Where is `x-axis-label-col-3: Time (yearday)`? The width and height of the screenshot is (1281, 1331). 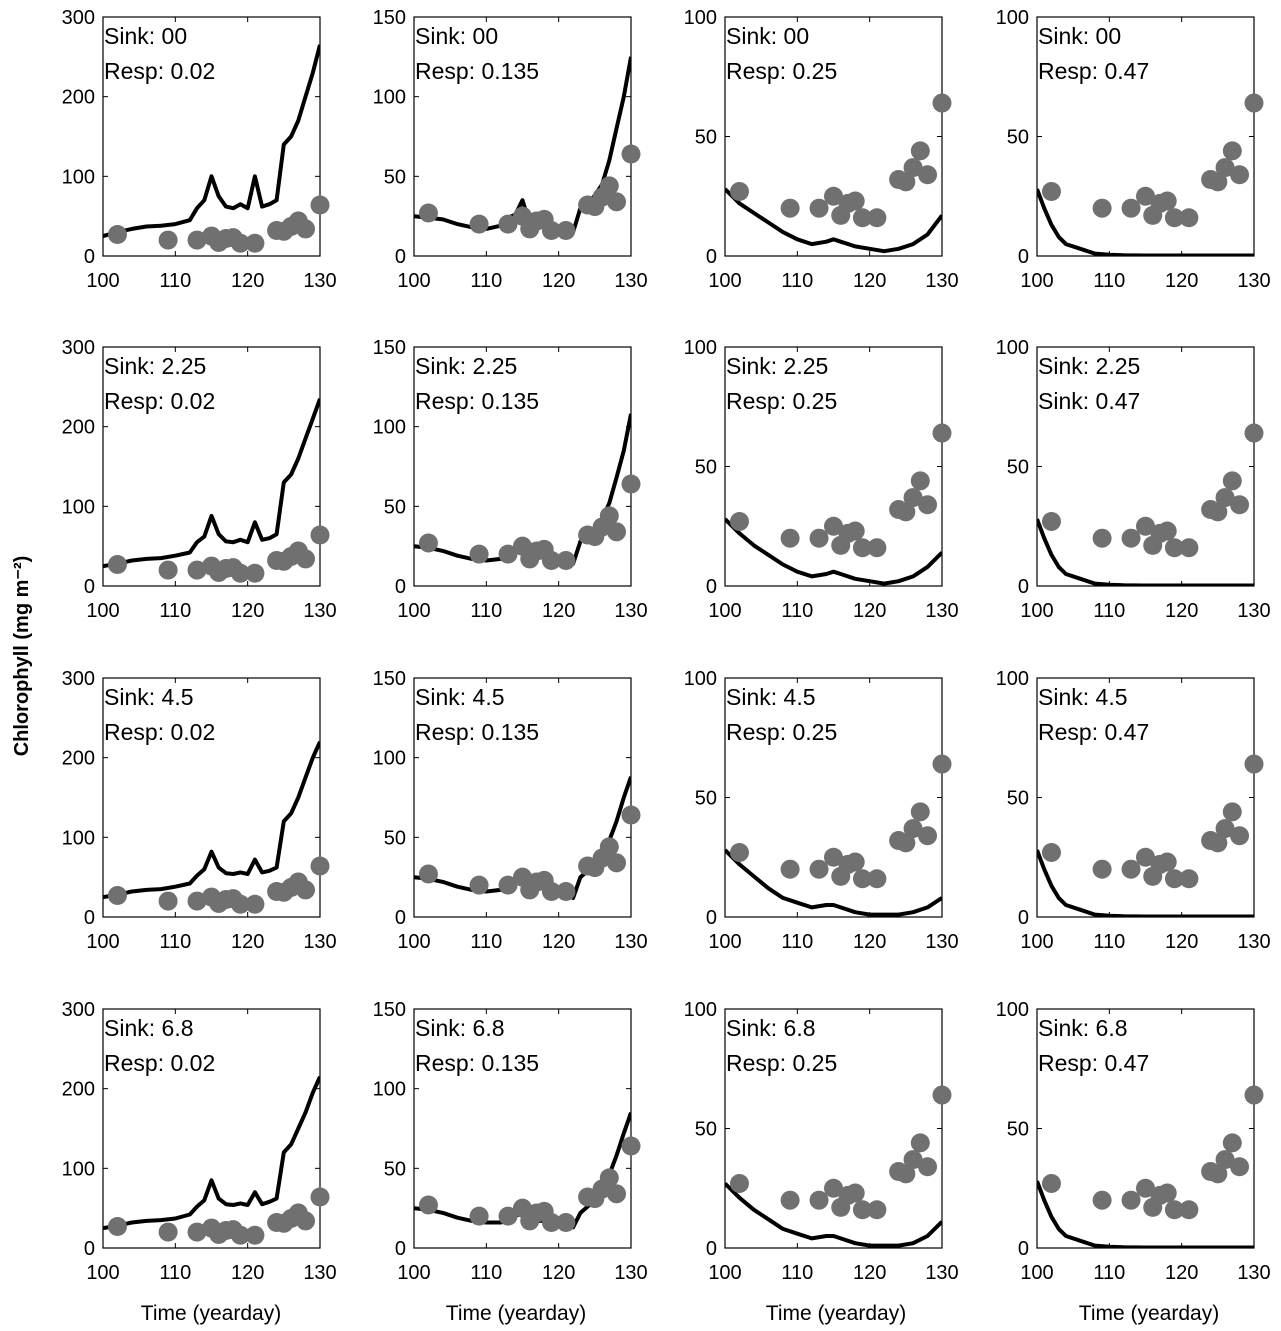
x-axis-label-col-3: Time (yearday) is located at coordinates (836, 1313).